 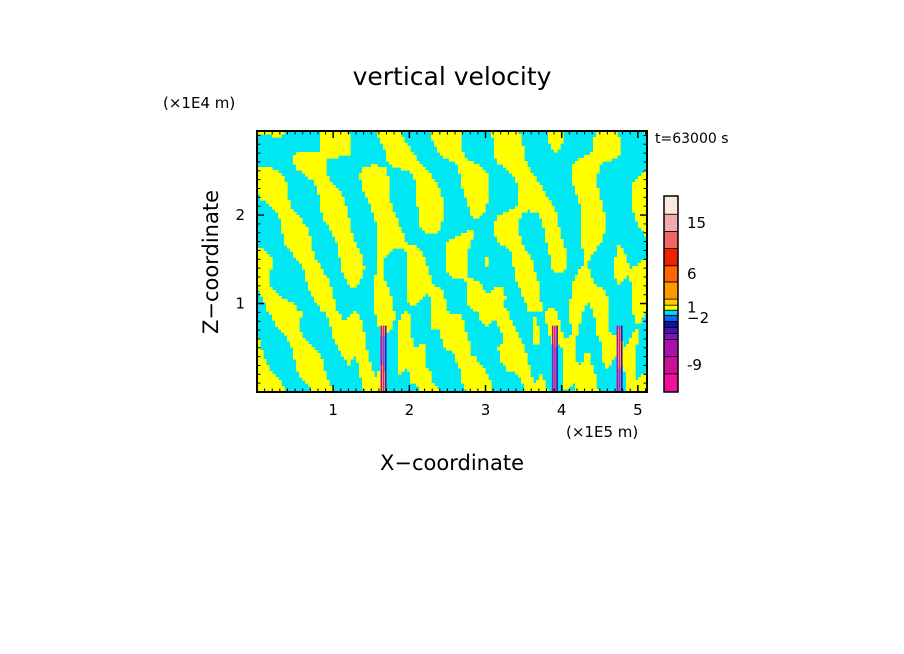 I want to click on updraft-core, so click(x=617, y=358).